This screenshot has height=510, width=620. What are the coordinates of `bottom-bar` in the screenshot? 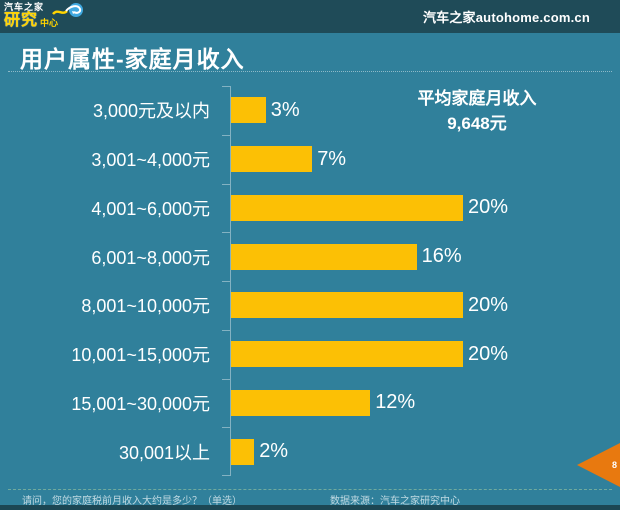 It's located at (310, 507).